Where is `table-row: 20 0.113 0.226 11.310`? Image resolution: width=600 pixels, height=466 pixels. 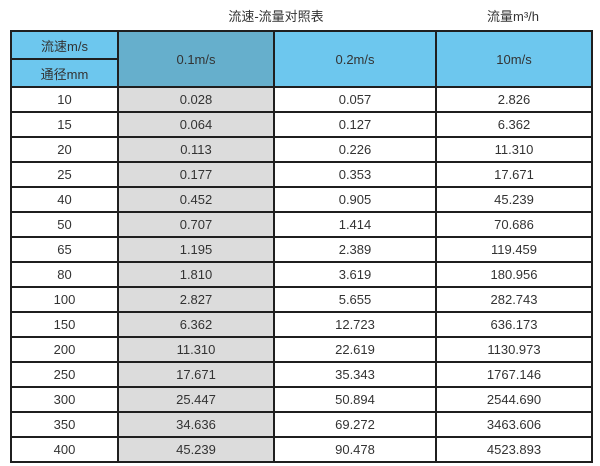 table-row: 20 0.113 0.226 11.310 is located at coordinates (301, 149).